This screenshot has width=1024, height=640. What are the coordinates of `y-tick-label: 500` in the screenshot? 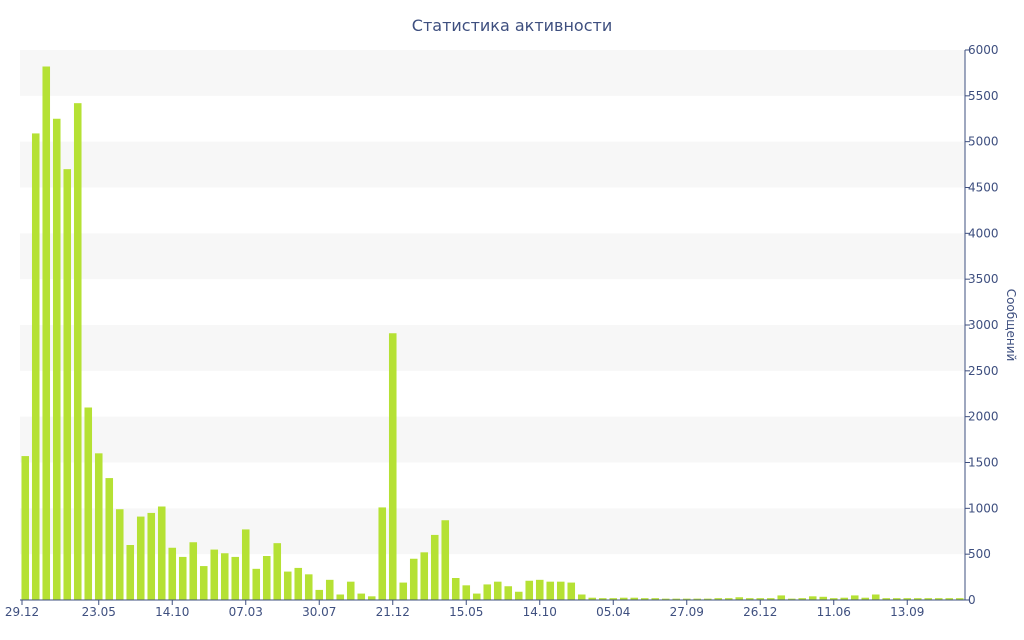 It's located at (979, 554).